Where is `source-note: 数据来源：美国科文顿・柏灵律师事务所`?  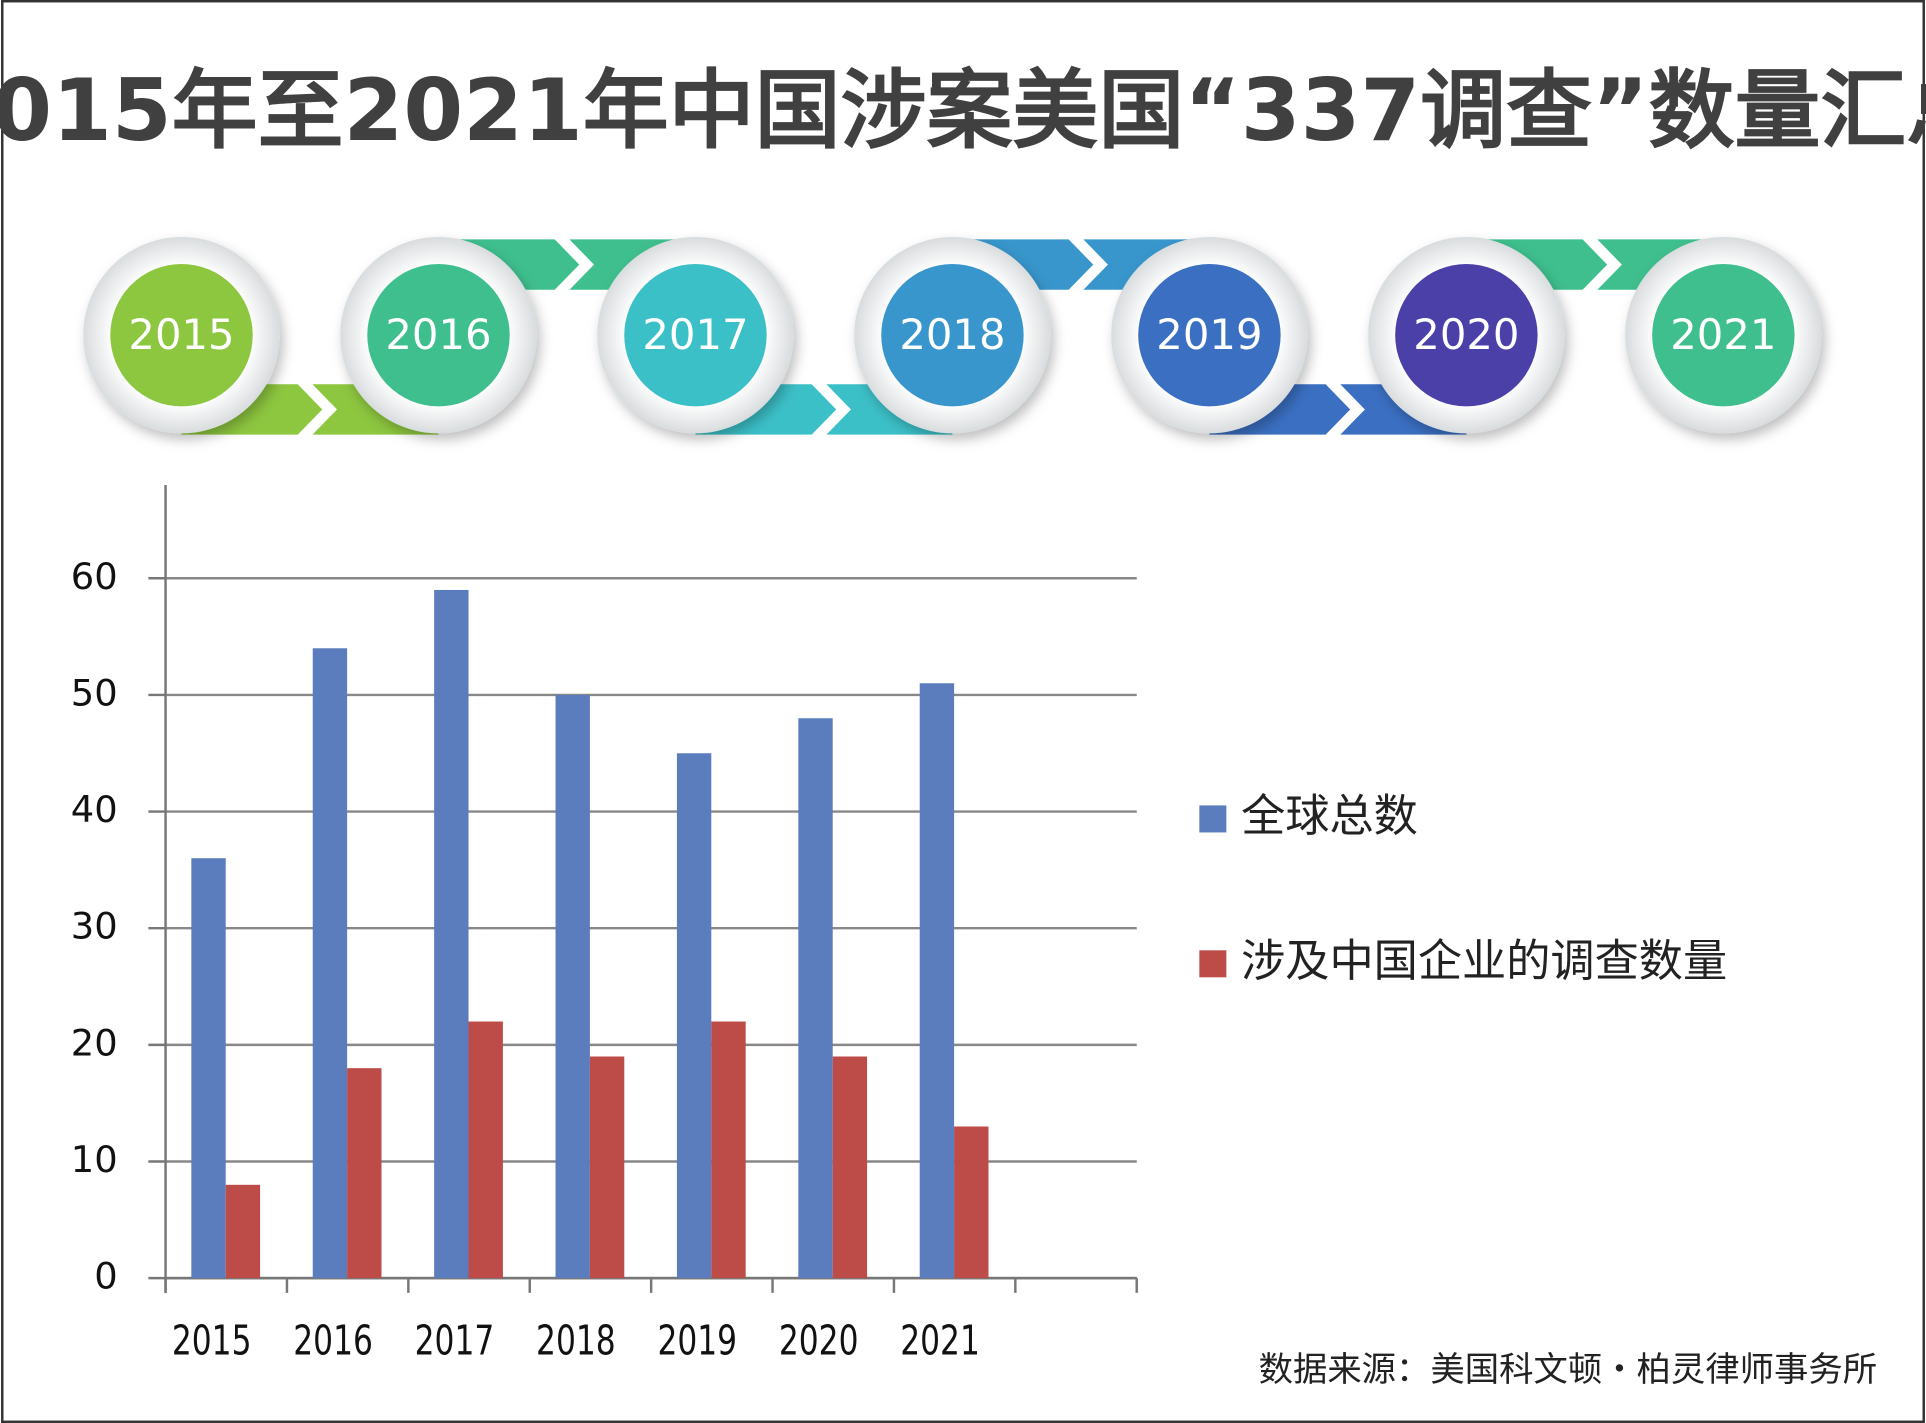 source-note: 数据来源：美国科文顿・柏灵律师事务所 is located at coordinates (1568, 1370).